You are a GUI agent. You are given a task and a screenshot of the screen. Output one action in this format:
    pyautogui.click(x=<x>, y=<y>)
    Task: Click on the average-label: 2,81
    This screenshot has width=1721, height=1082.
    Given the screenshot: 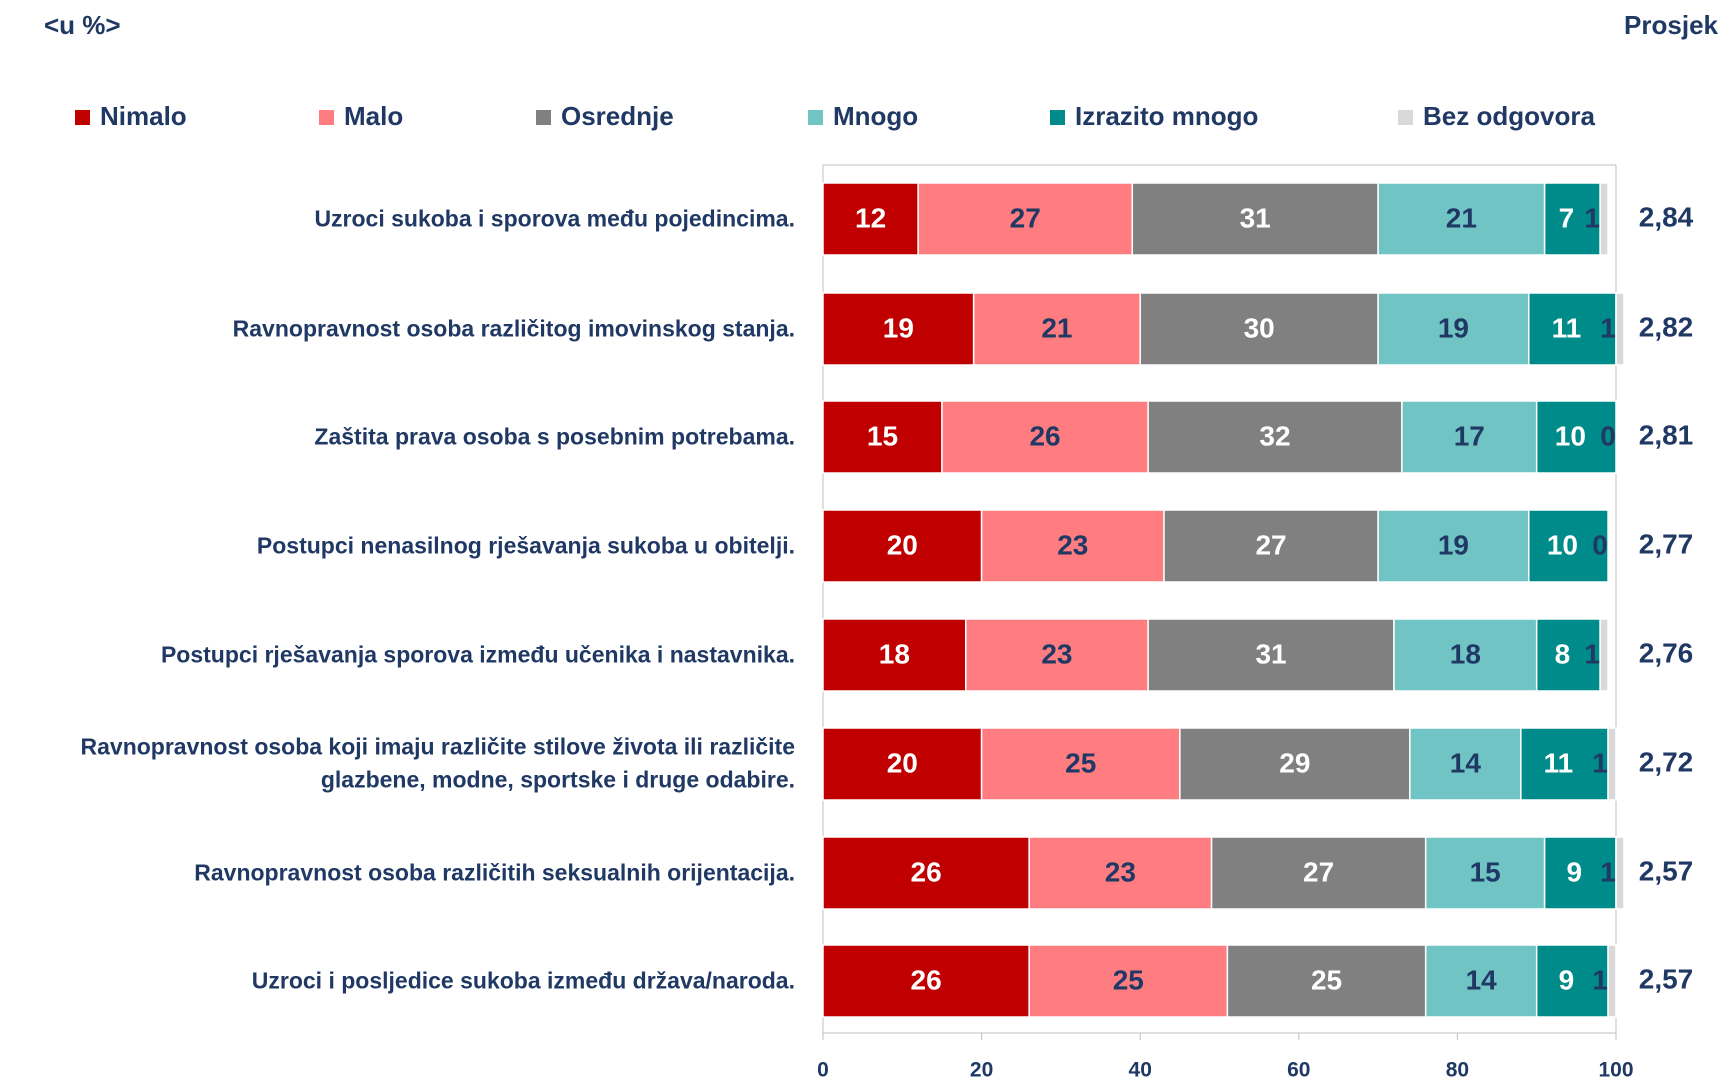 What is the action you would take?
    pyautogui.click(x=1666, y=434)
    